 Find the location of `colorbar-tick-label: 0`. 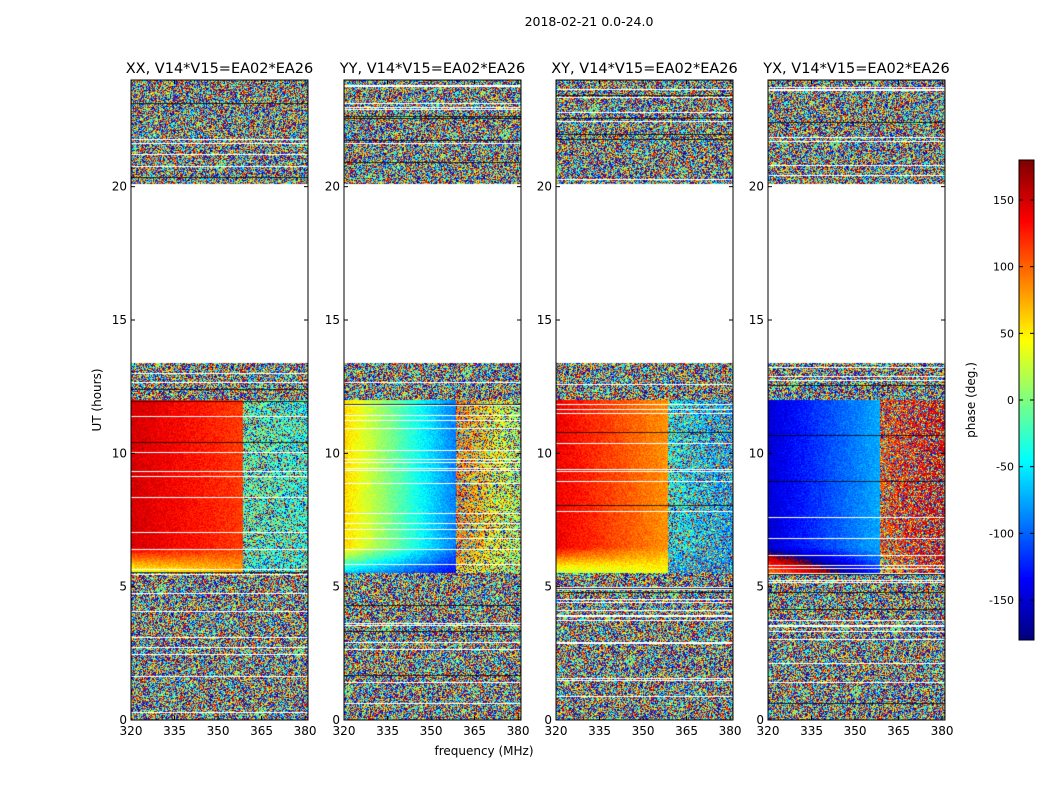

colorbar-tick-label: 0 is located at coordinates (1010, 400).